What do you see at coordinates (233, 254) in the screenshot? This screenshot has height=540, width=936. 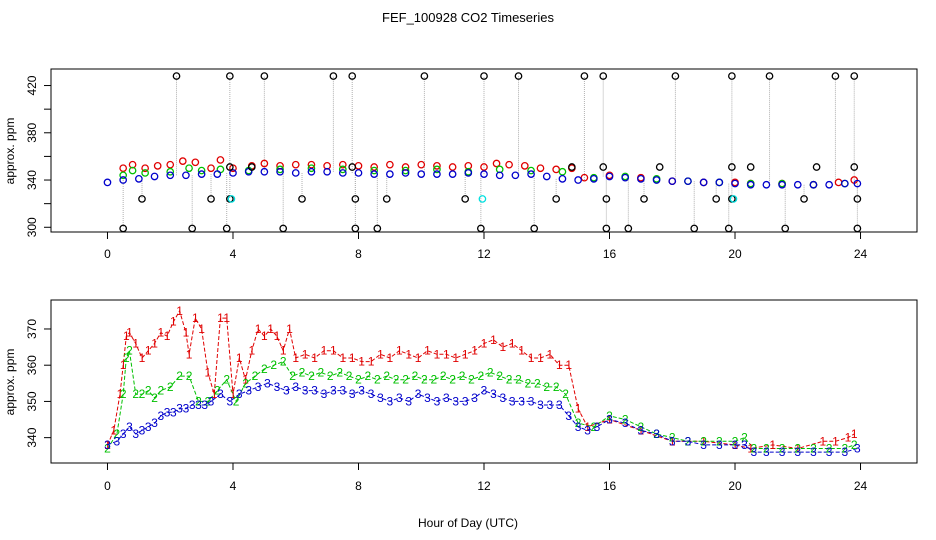 I see `top-x-tick-label: 4` at bounding box center [233, 254].